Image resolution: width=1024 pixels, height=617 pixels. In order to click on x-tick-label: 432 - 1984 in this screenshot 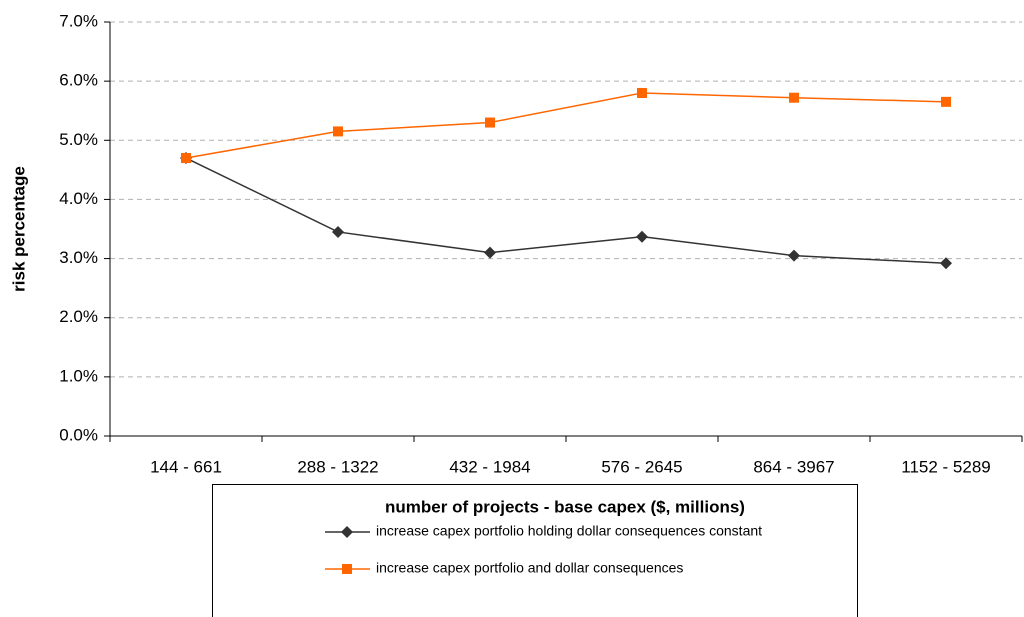, I will do `click(489, 466)`.